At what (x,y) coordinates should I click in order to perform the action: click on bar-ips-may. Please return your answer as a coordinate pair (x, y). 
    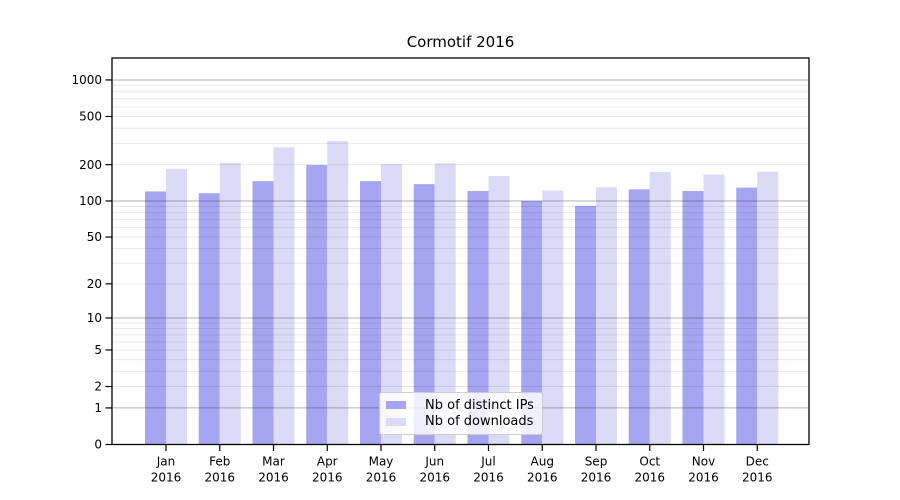
    Looking at the image, I should click on (370, 313).